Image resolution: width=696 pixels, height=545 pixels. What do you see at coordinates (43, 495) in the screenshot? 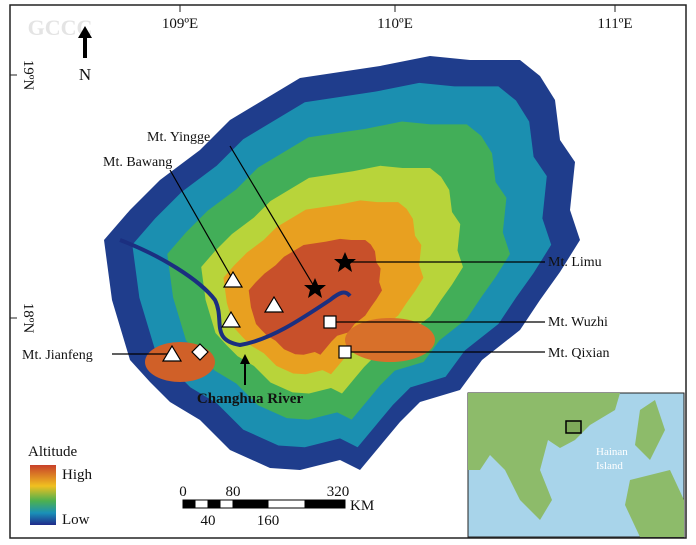
I see `legend-ramp` at bounding box center [43, 495].